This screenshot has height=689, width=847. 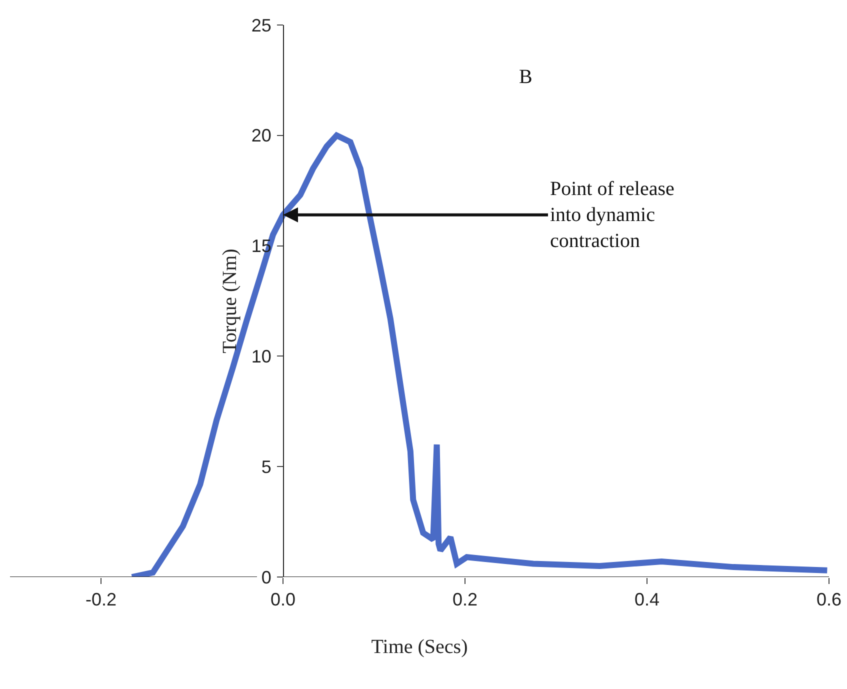 I want to click on x-axis-title: Time (Secs), so click(x=419, y=647).